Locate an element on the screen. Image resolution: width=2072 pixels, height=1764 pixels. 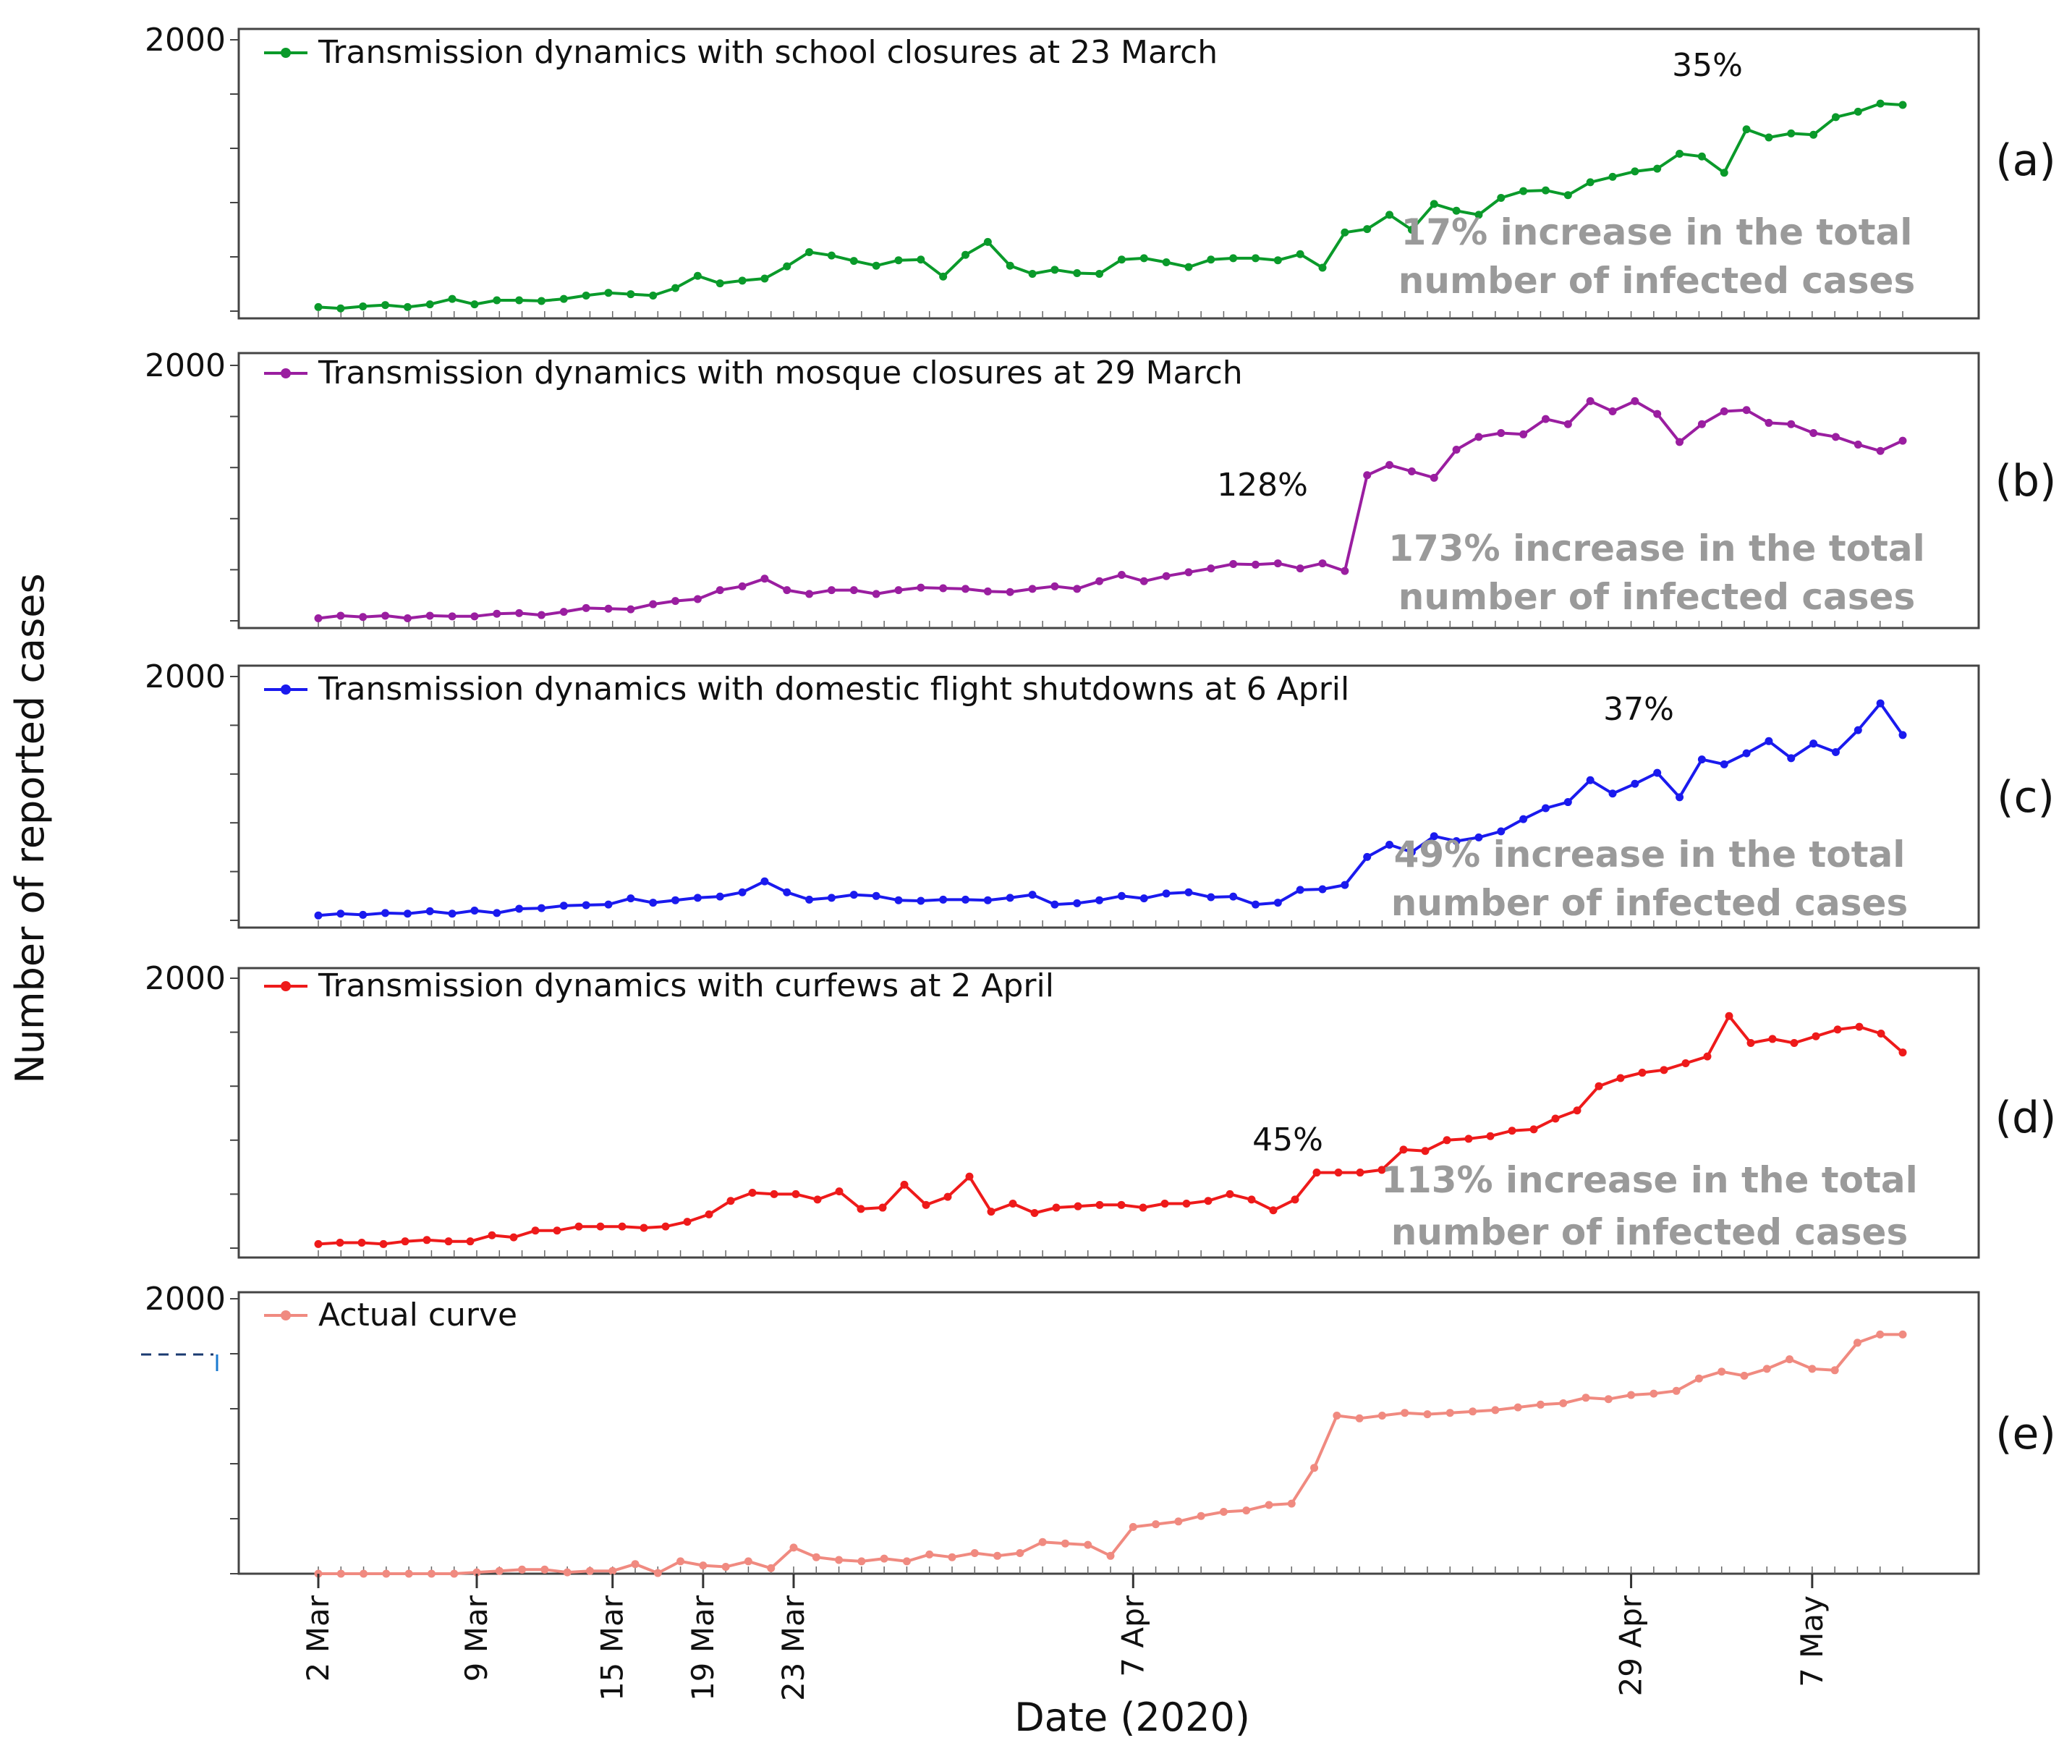
y-tick-label-2000: 2000 is located at coordinates (185, 676).